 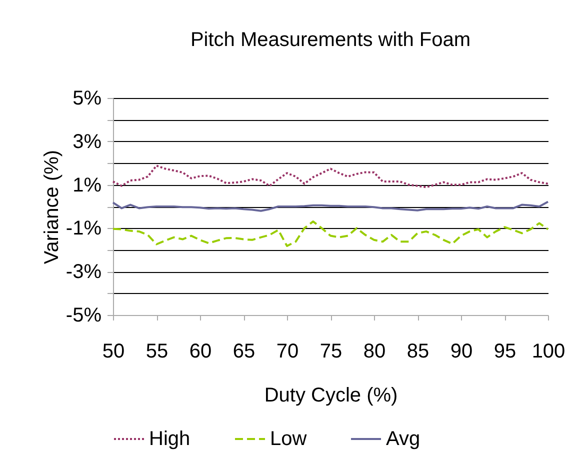 I want to click on y-tick-label: -3%, so click(x=84, y=272).